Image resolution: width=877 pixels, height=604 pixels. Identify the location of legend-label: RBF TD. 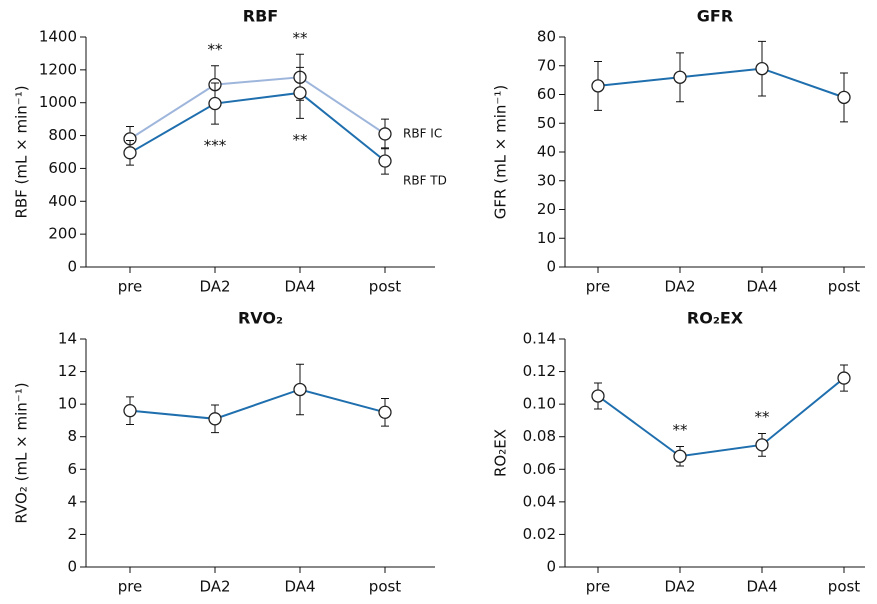
(425, 181).